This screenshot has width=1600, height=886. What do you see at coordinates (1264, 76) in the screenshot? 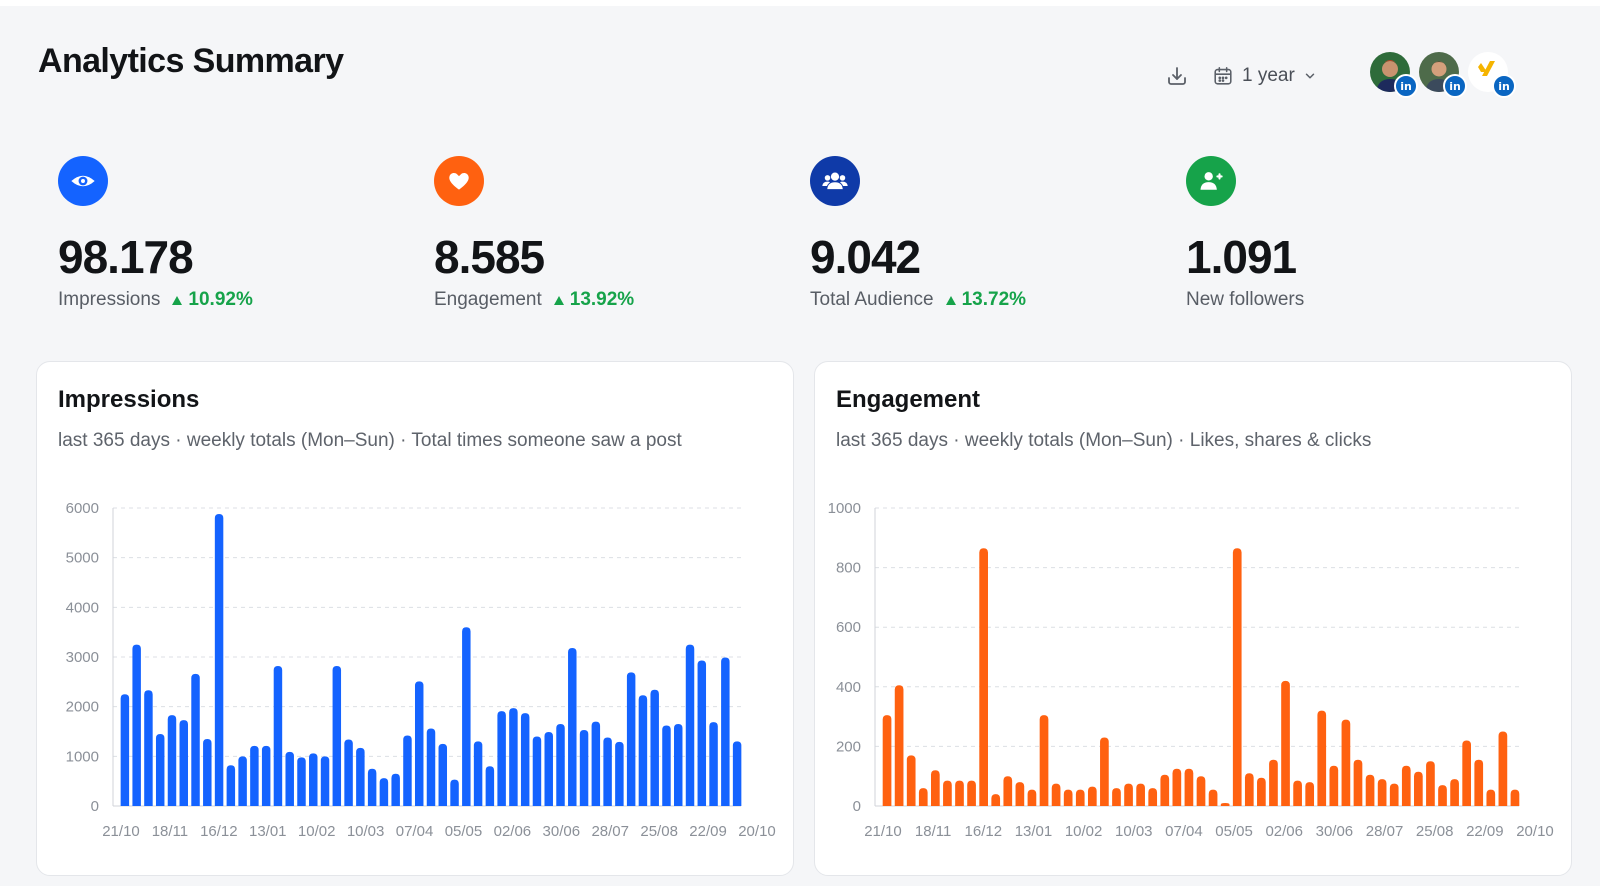
I see `date-range-select: 1 year` at bounding box center [1264, 76].